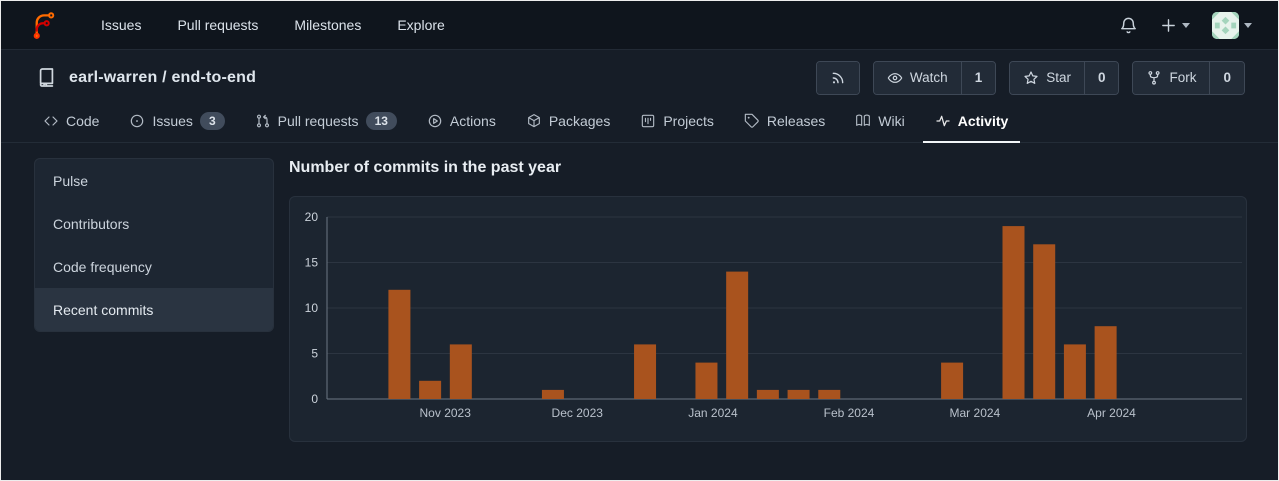 Image resolution: width=1279 pixels, height=481 pixels. I want to click on tab-releases: Releases, so click(784, 121).